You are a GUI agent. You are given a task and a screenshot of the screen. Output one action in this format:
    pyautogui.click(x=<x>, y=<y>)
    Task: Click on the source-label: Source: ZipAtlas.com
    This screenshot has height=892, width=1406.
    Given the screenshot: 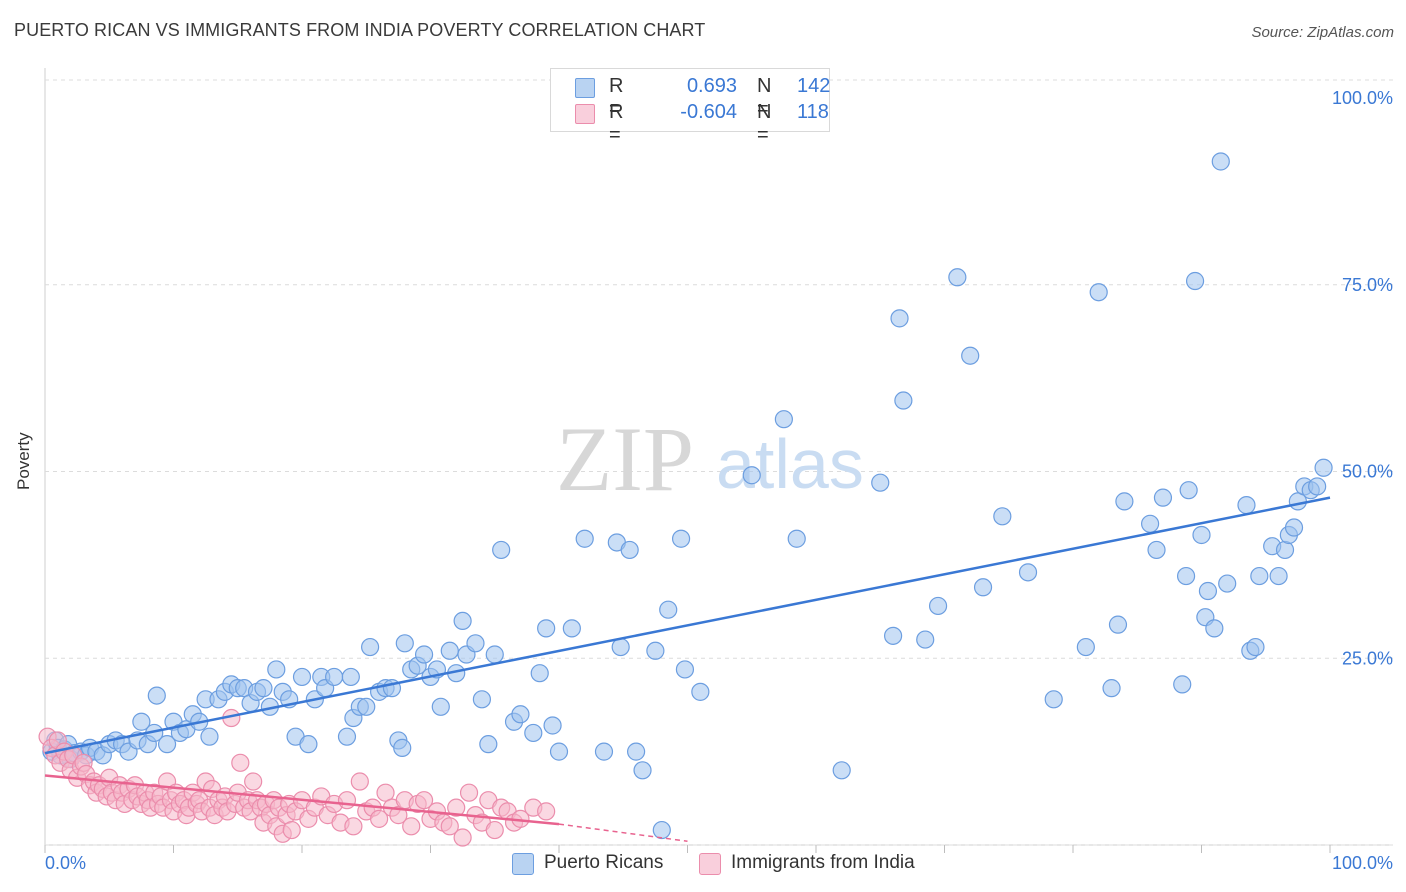 What is the action you would take?
    pyautogui.click(x=1322, y=32)
    